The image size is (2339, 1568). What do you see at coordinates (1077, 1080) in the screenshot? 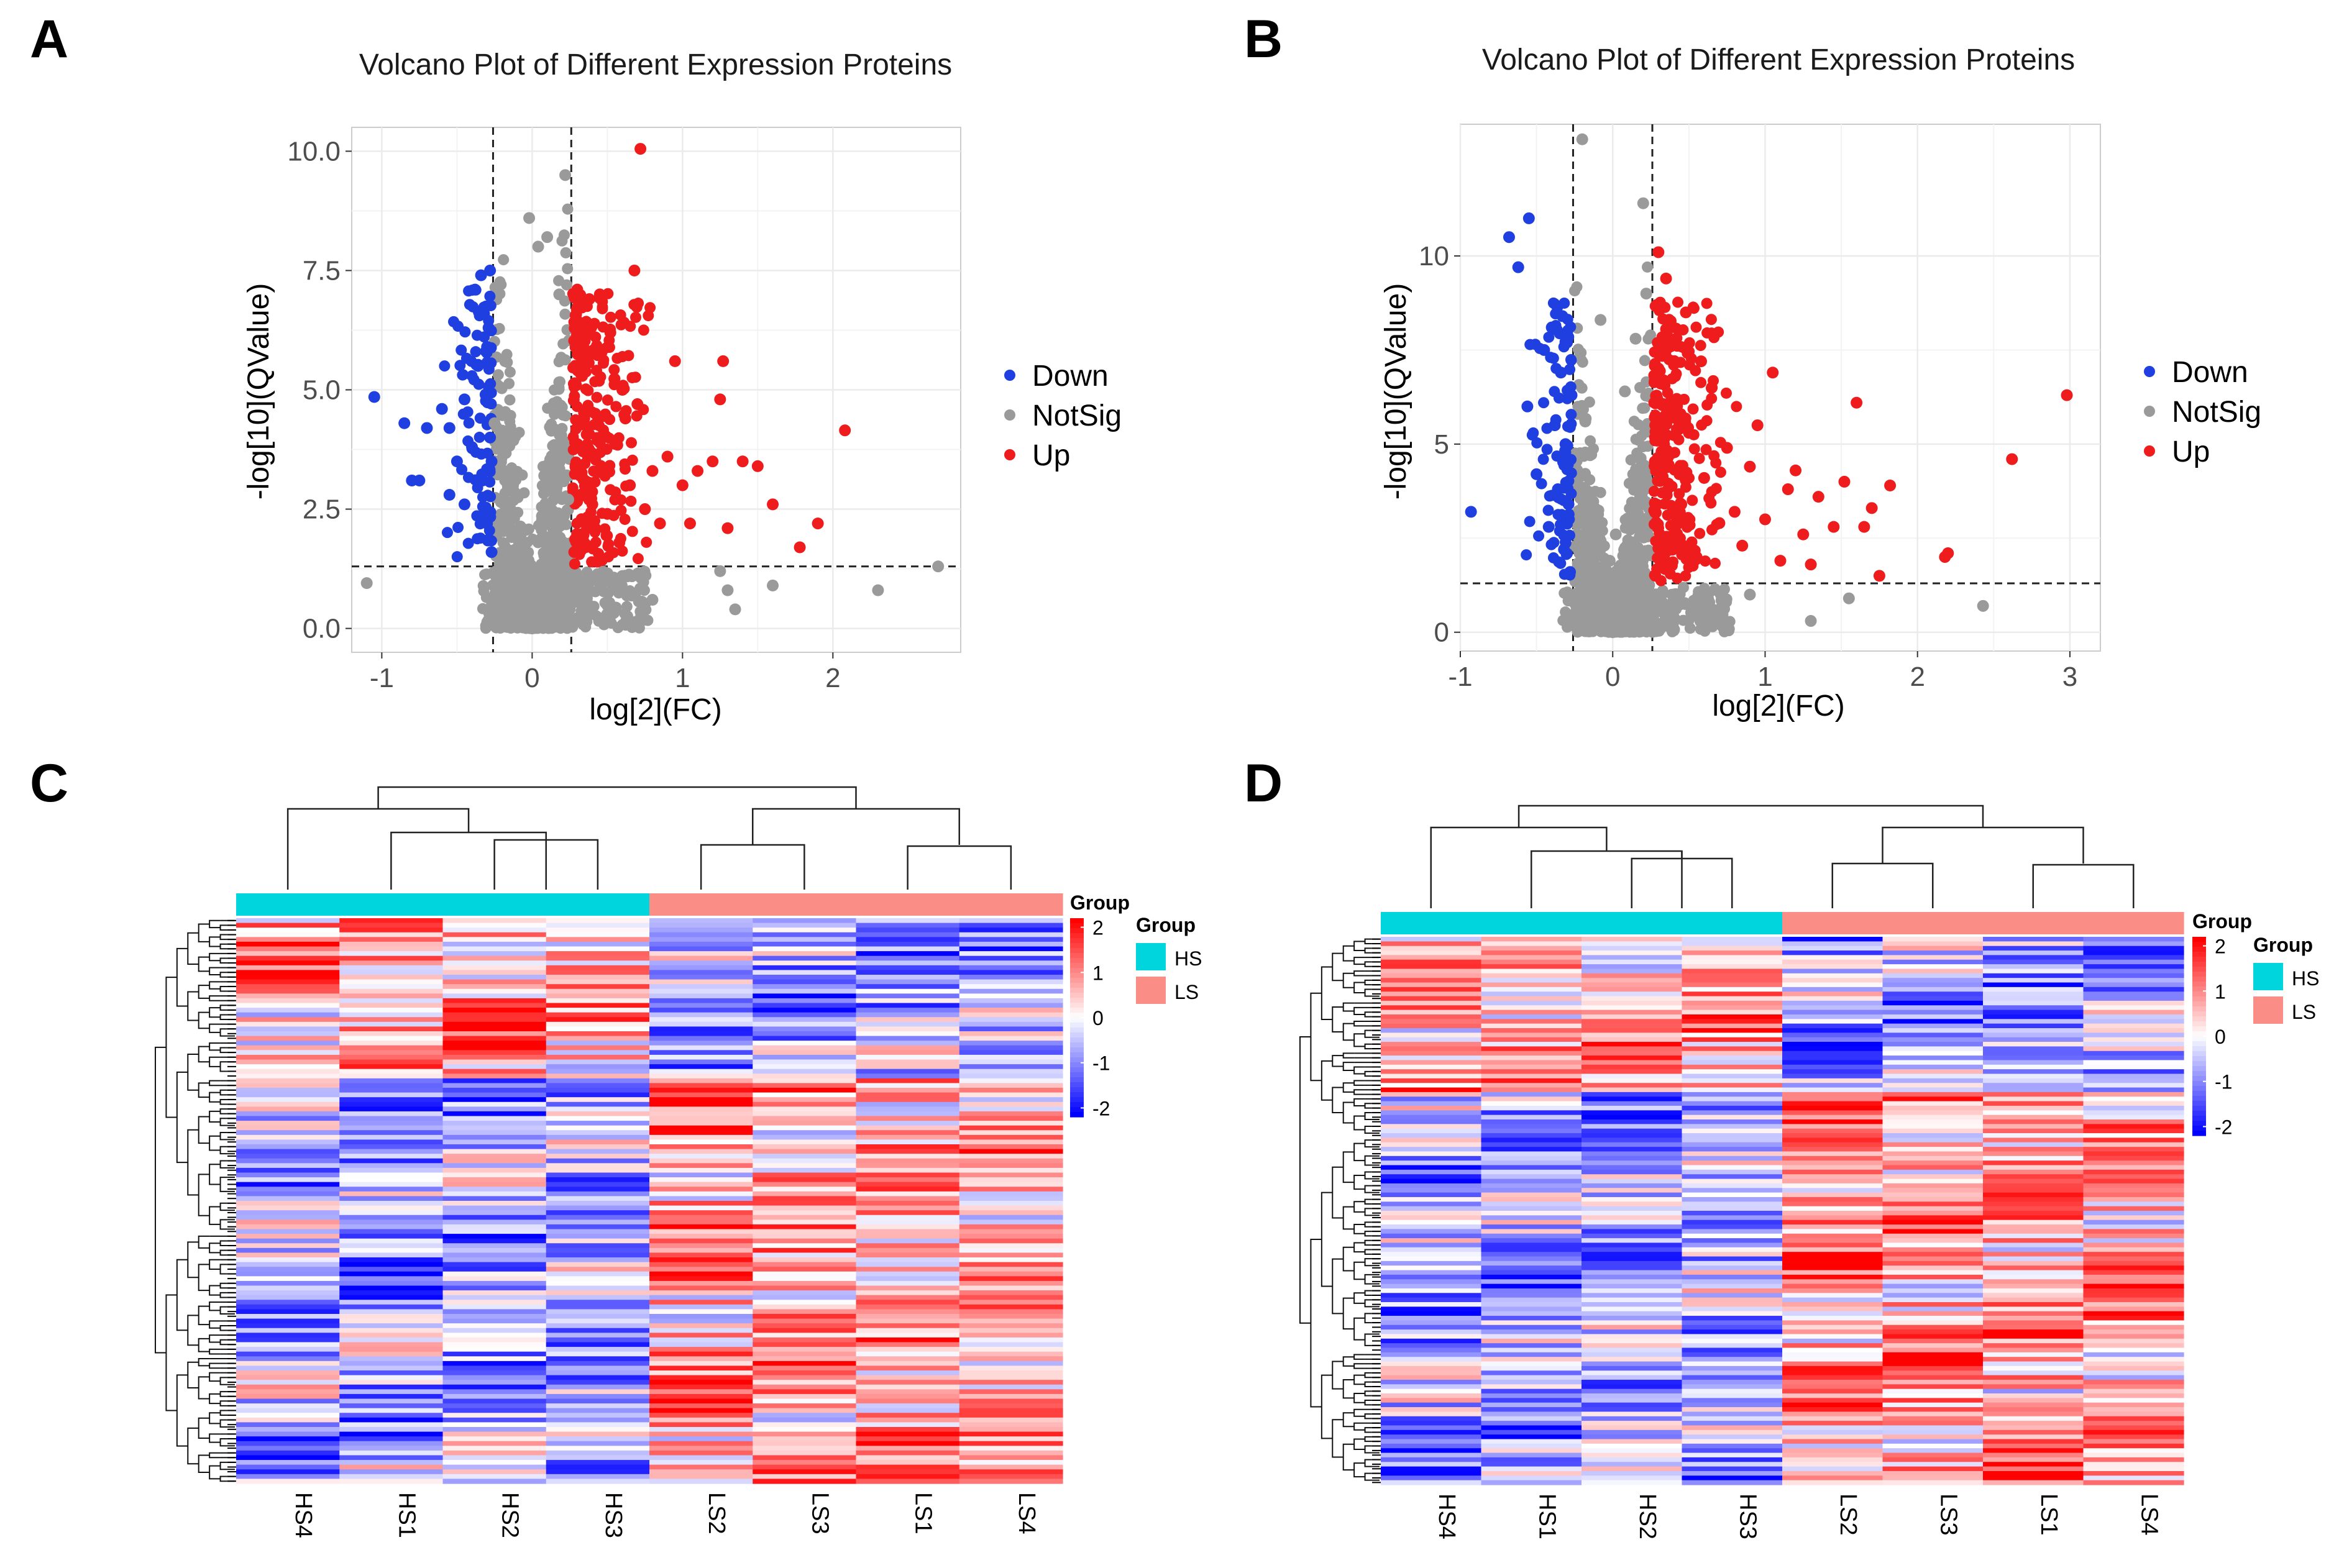
I see `colorbar-step` at bounding box center [1077, 1080].